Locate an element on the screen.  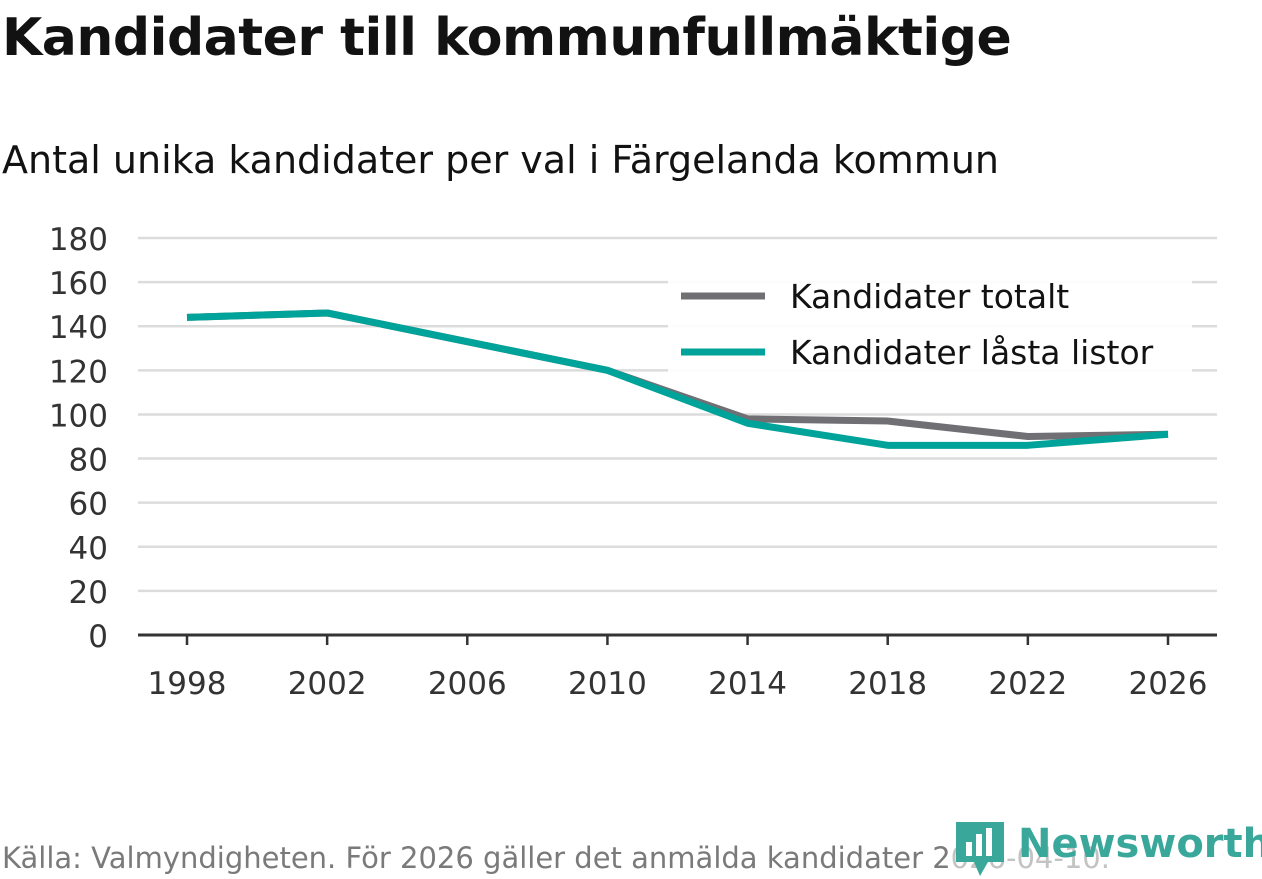
series-lines is located at coordinates (677, 379).